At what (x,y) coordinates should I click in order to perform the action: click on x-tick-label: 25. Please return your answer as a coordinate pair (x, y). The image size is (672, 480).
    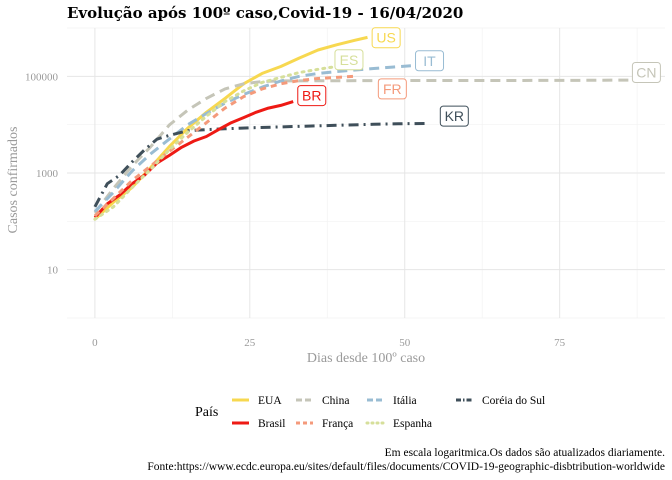
    Looking at the image, I should click on (250, 343).